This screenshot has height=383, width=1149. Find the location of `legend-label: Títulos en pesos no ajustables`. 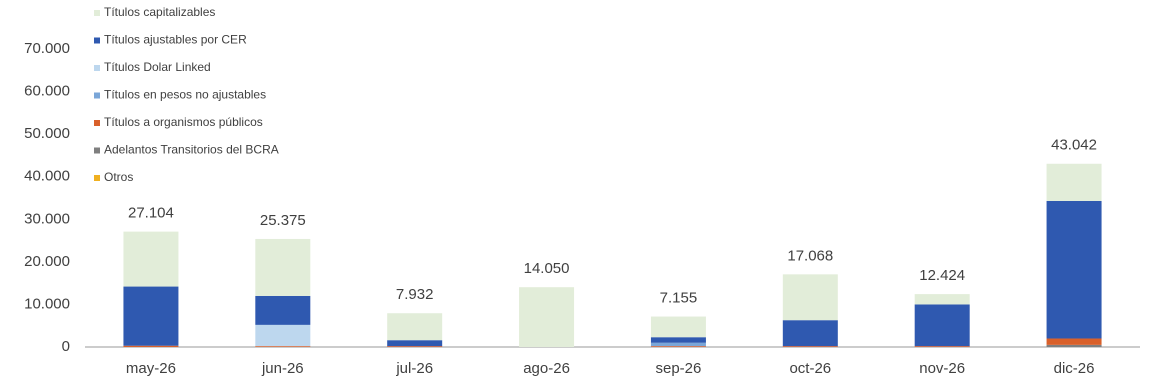

legend-label: Títulos en pesos no ajustables is located at coordinates (185, 95).